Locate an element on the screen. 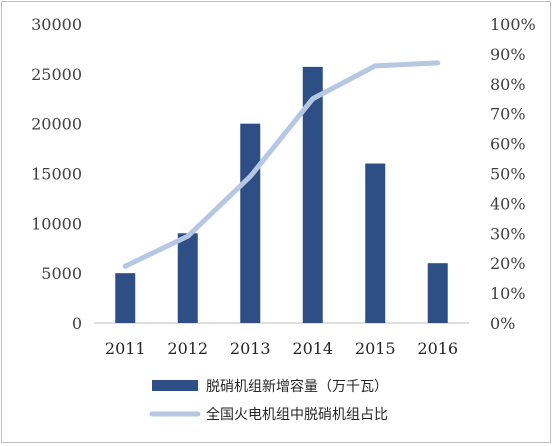 The height and width of the screenshot is (446, 554). right-tick-label: 40% is located at coordinates (508, 203).